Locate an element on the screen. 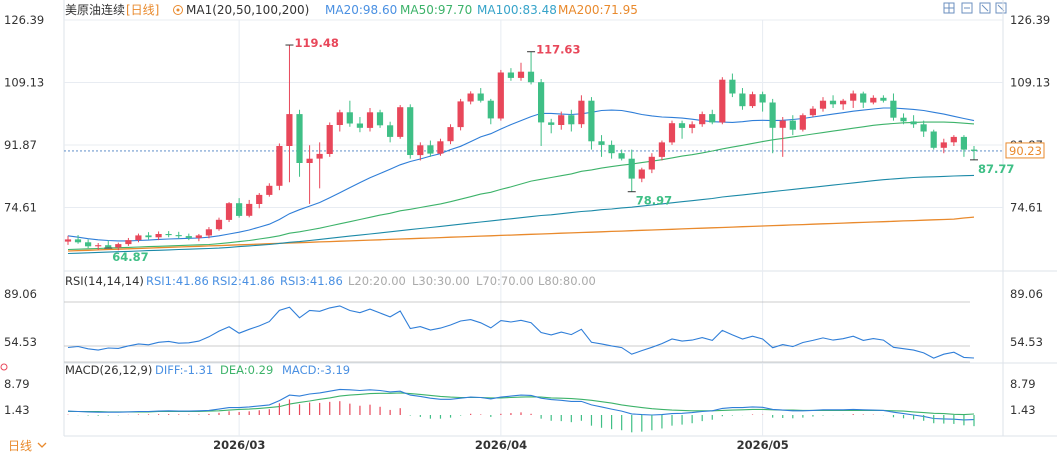 This screenshot has height=454, width=1057. rsi3-readout: RSI3:41.86 is located at coordinates (311, 281).